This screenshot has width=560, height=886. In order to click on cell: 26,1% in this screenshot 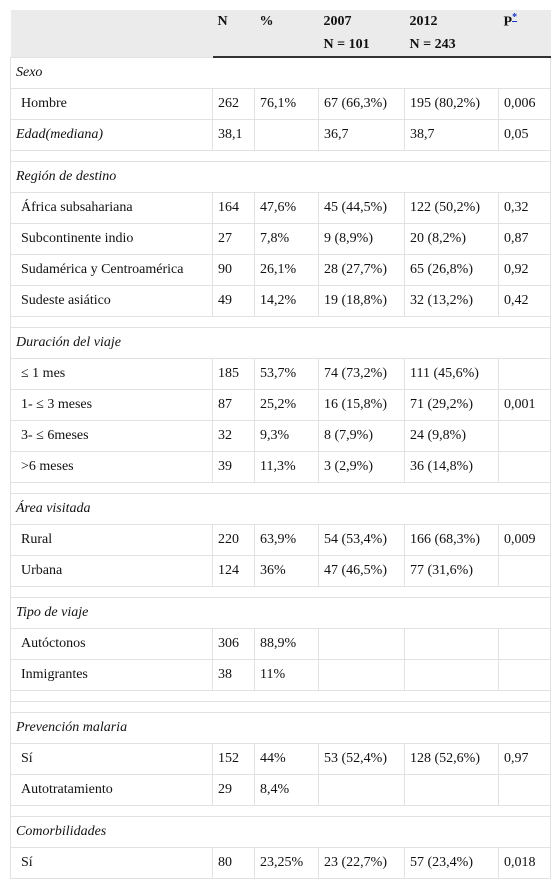, I will do `click(286, 270)`.